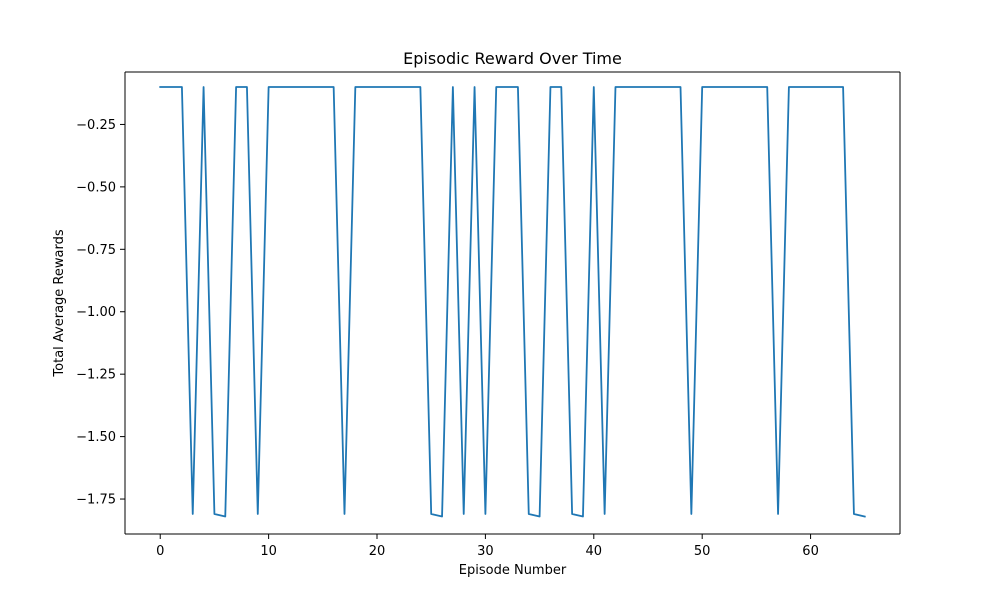 Image resolution: width=1000 pixels, height=600 pixels. I want to click on x-axis-label: Episode Number, so click(513, 570).